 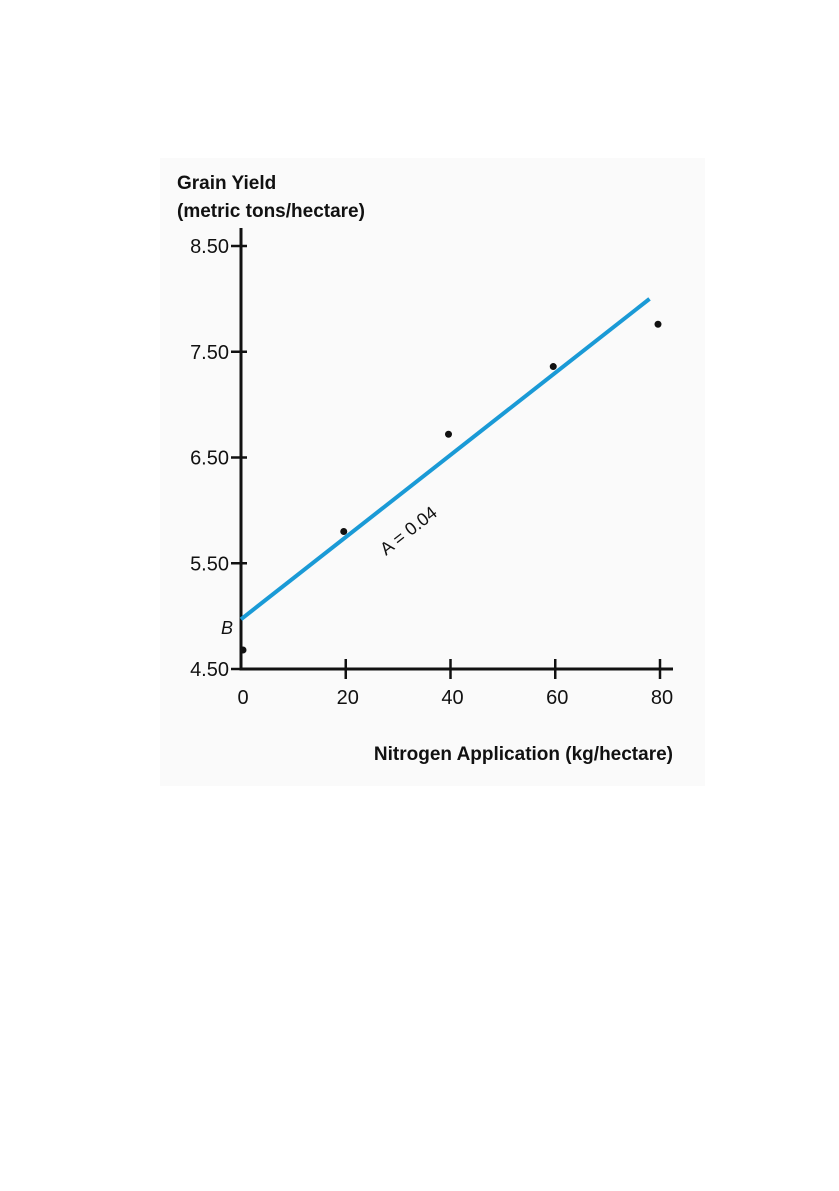 I want to click on x-tick-label: 80, so click(x=662, y=698).